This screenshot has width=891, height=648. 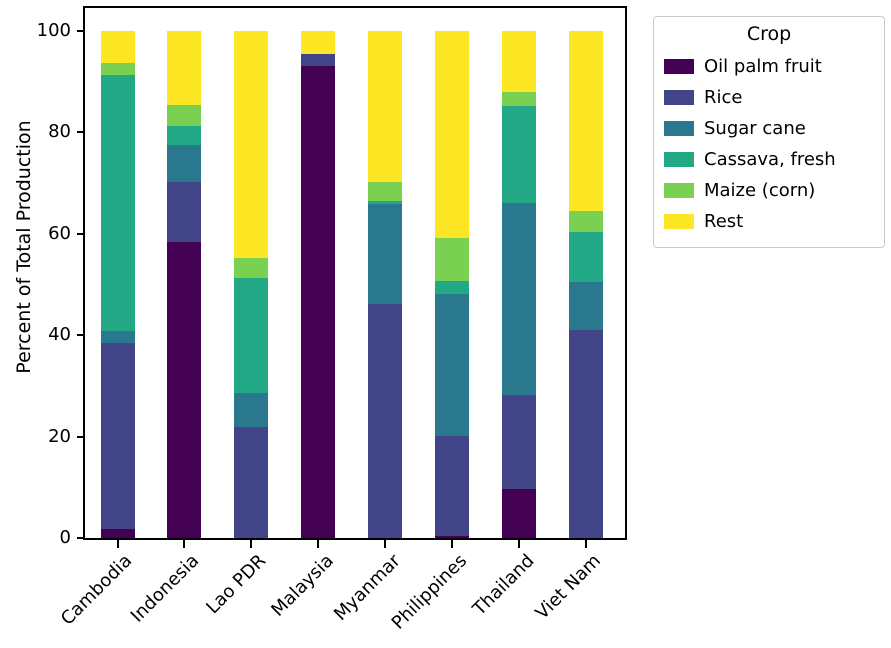 I want to click on bar-segment-cambodia-sugar-cane, so click(x=117, y=337).